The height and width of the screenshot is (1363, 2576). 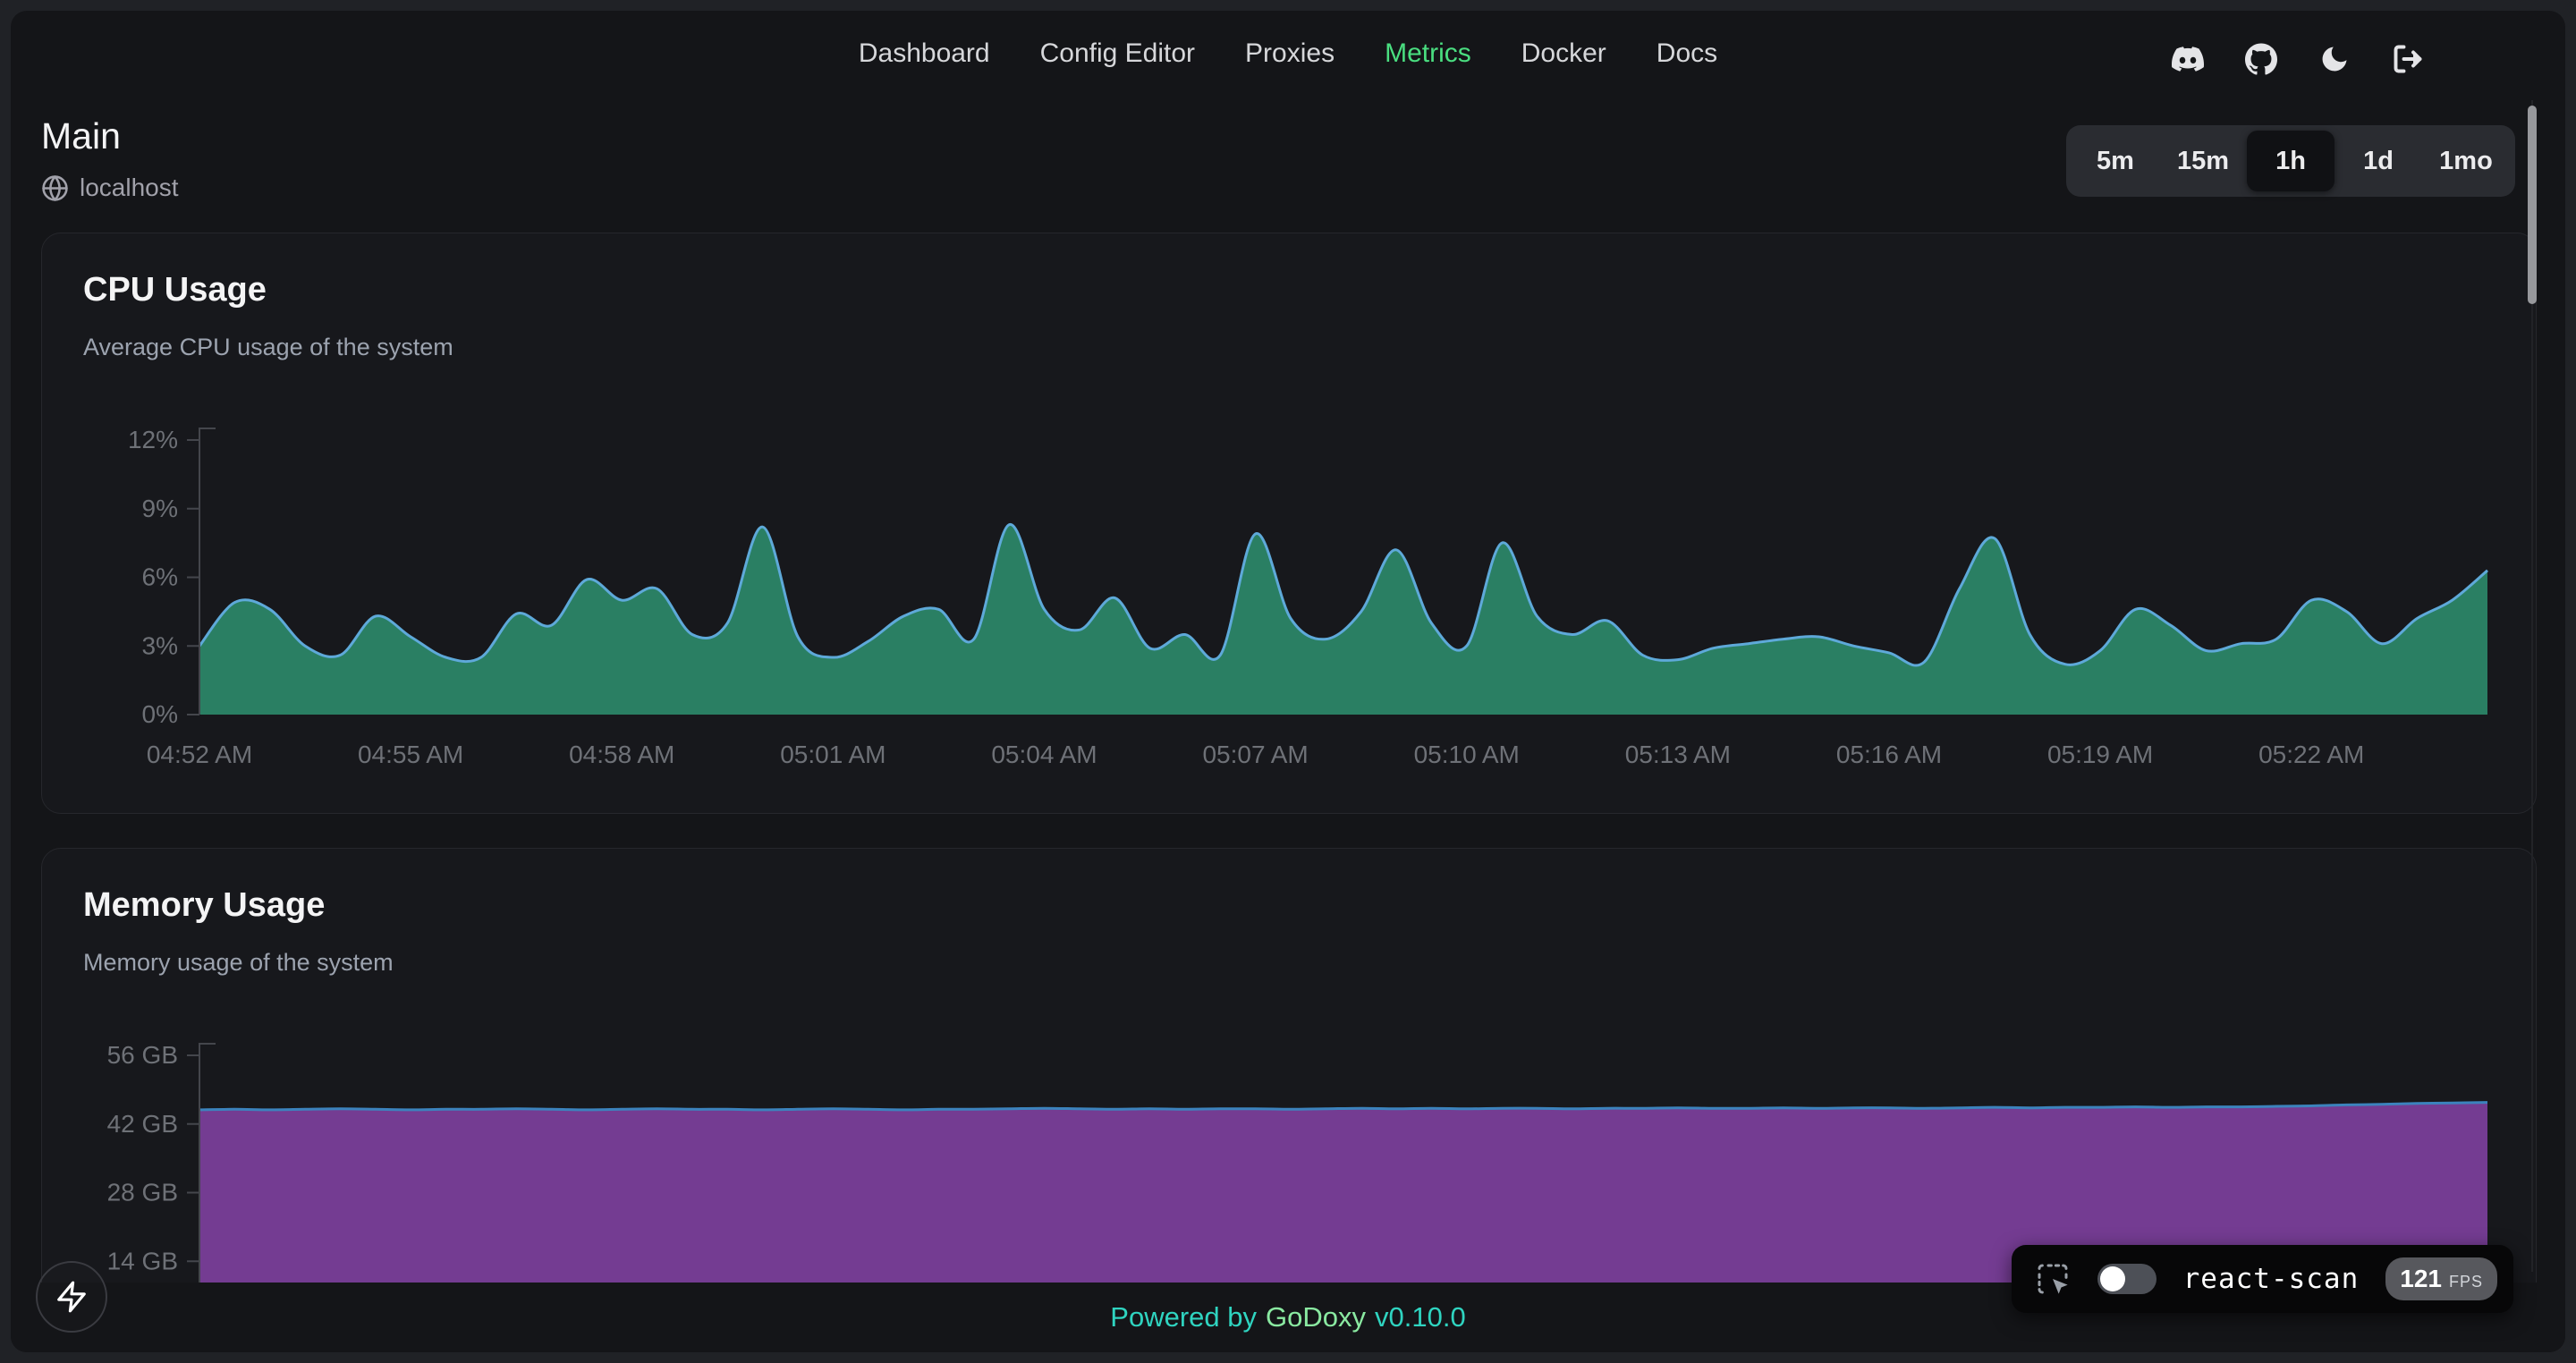 I want to click on react-scan-toggle, so click(x=2127, y=1279).